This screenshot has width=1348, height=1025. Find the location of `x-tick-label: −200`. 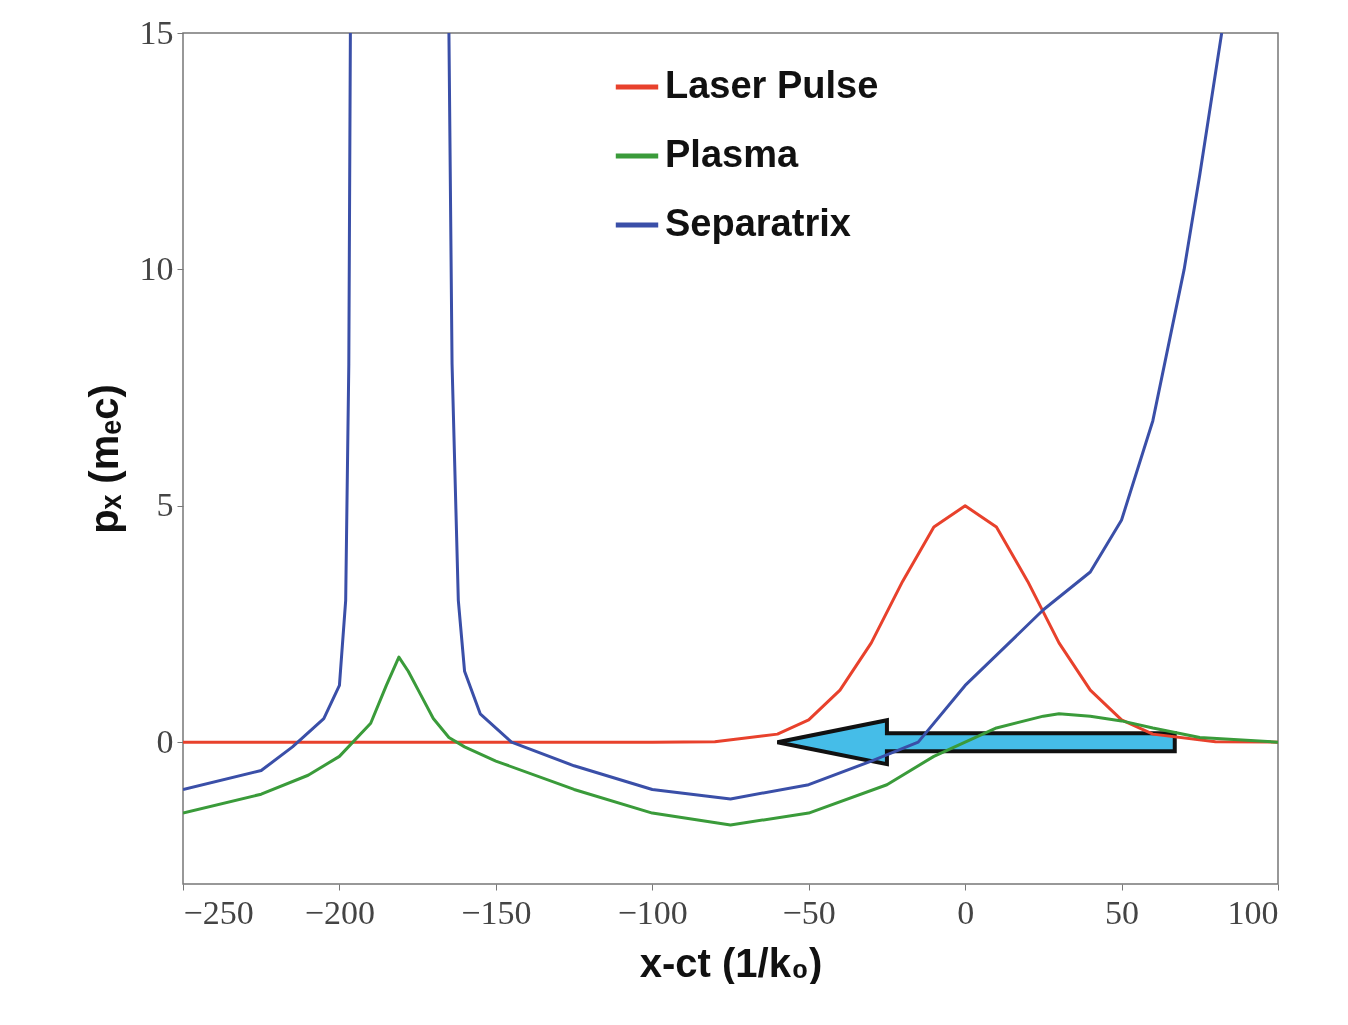

x-tick-label: −200 is located at coordinates (340, 912).